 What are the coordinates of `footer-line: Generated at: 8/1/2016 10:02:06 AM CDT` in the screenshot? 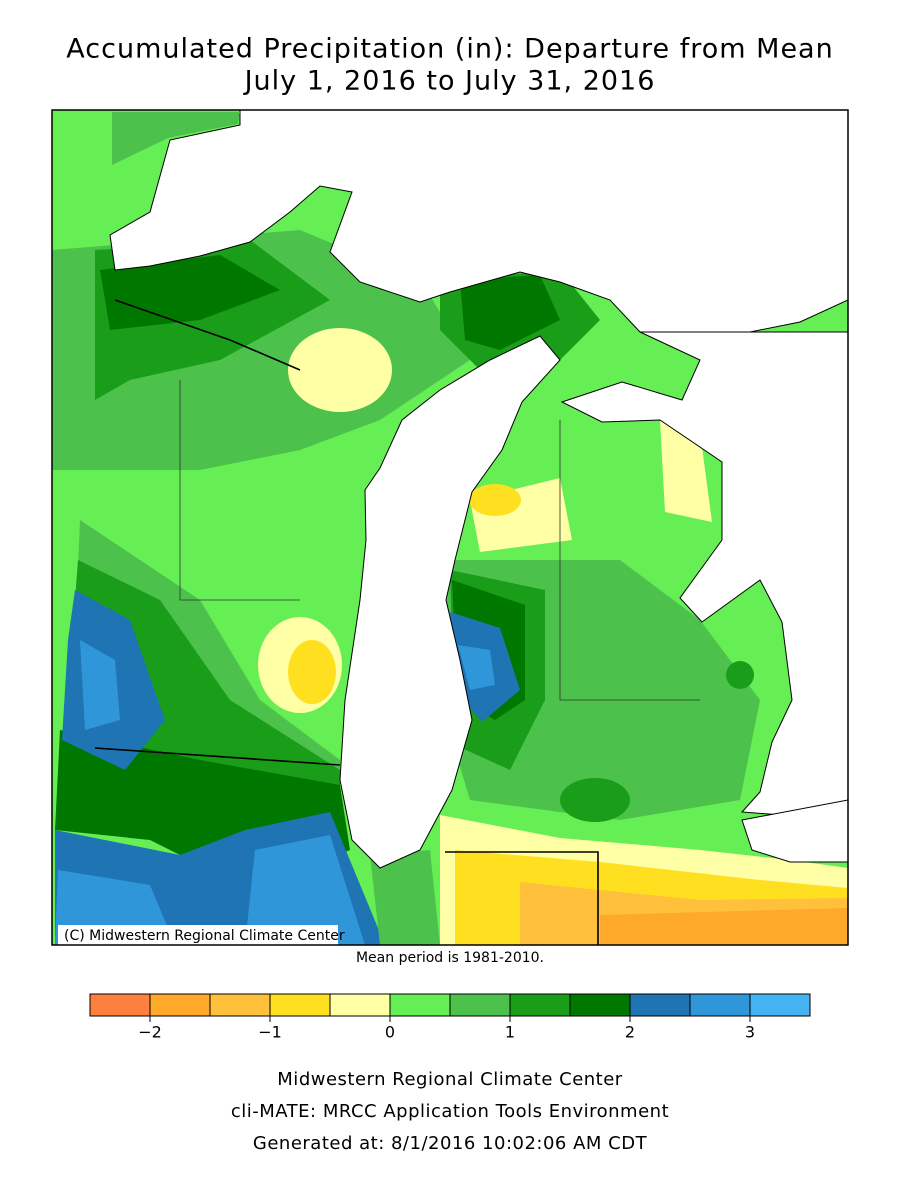 It's located at (450, 1143).